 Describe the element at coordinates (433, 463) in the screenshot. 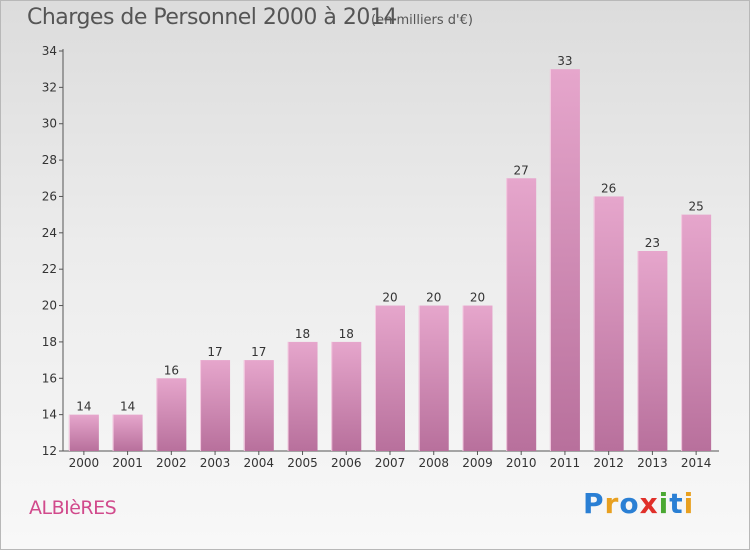

I see `x-tick-label: 2008` at that location.